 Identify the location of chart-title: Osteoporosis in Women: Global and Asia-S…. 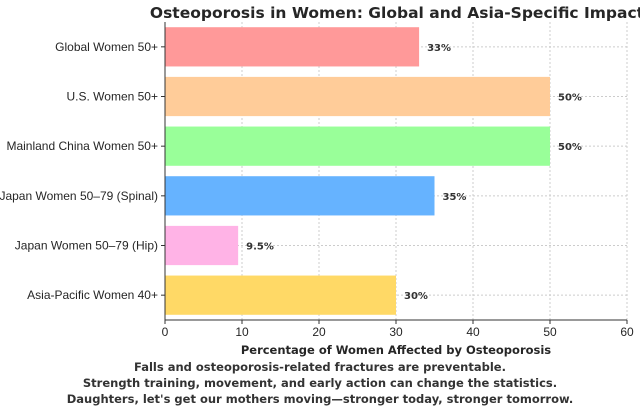
(395, 13).